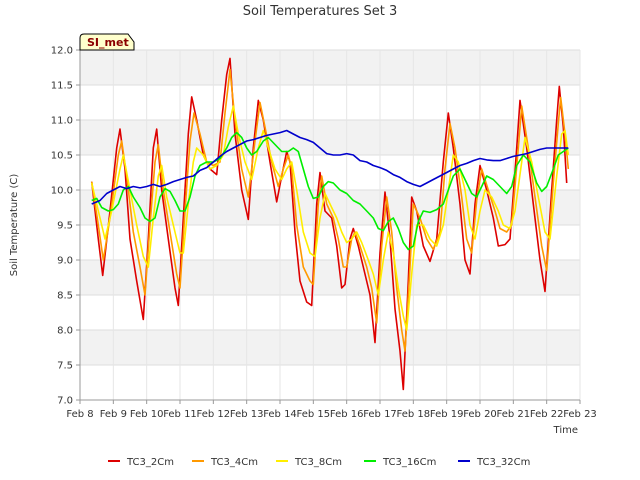 The width and height of the screenshot is (640, 480). What do you see at coordinates (503, 462) in the screenshot?
I see `legend-label: TC3_32Cm` at bounding box center [503, 462].